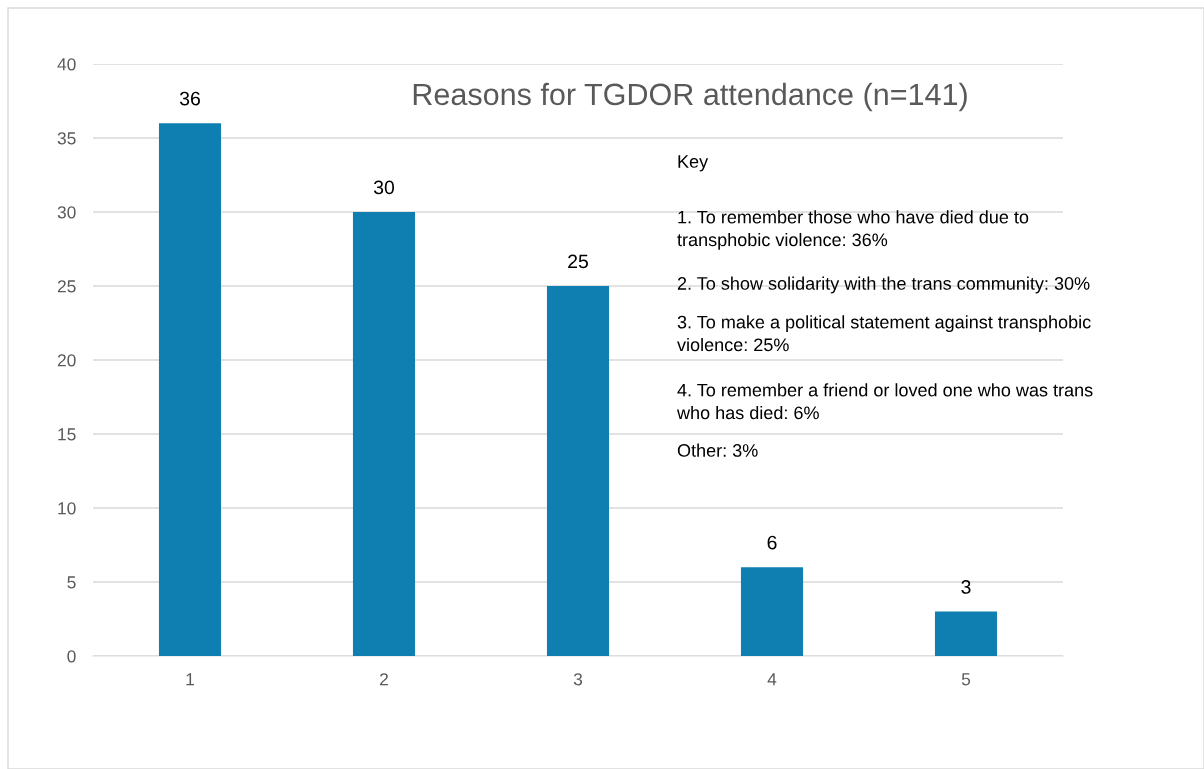 This screenshot has width=1204, height=769. Describe the element at coordinates (693, 163) in the screenshot. I see `annotation: Key` at that location.